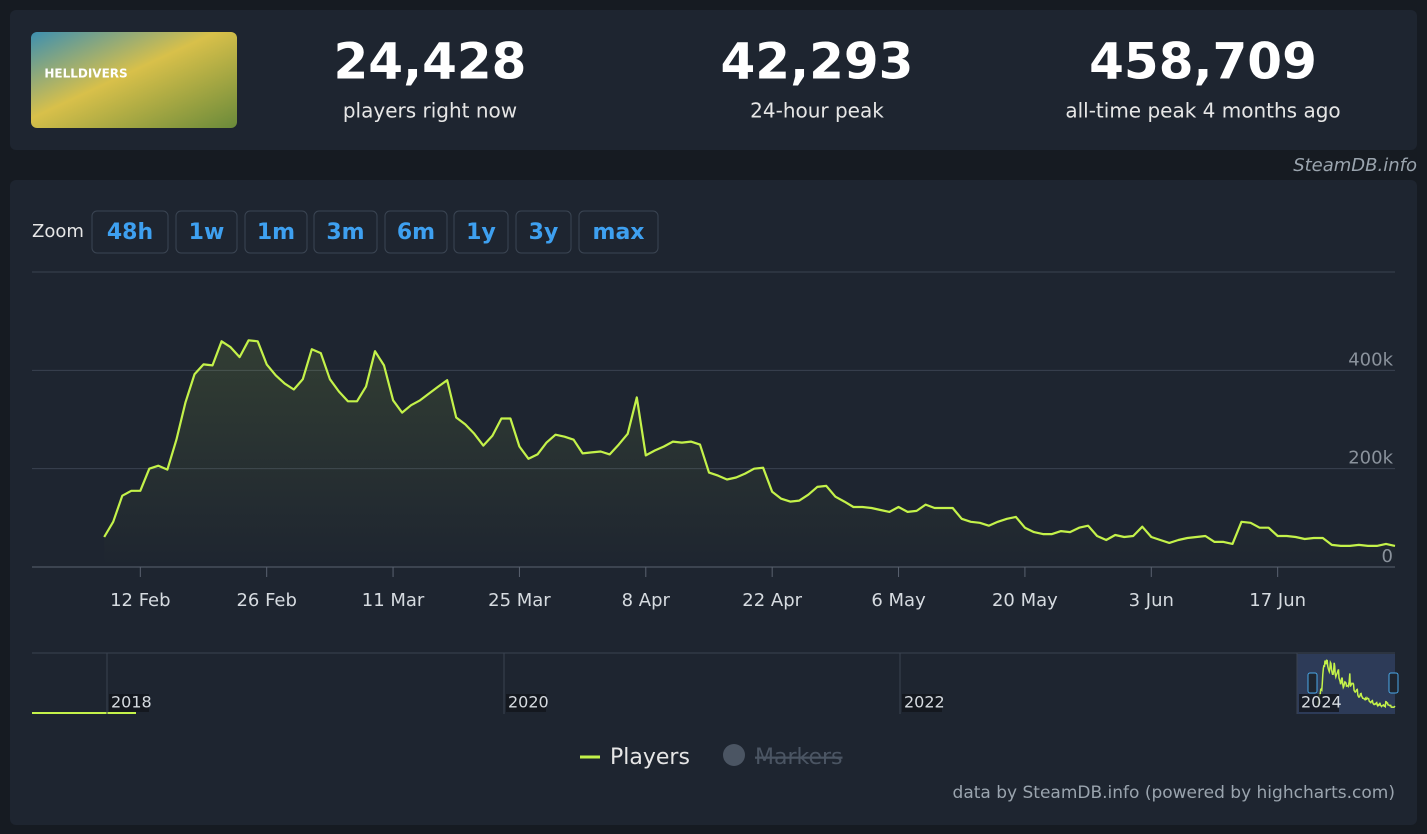 This screenshot has width=1427, height=834. I want to click on navigator-label: 2018, so click(131, 702).